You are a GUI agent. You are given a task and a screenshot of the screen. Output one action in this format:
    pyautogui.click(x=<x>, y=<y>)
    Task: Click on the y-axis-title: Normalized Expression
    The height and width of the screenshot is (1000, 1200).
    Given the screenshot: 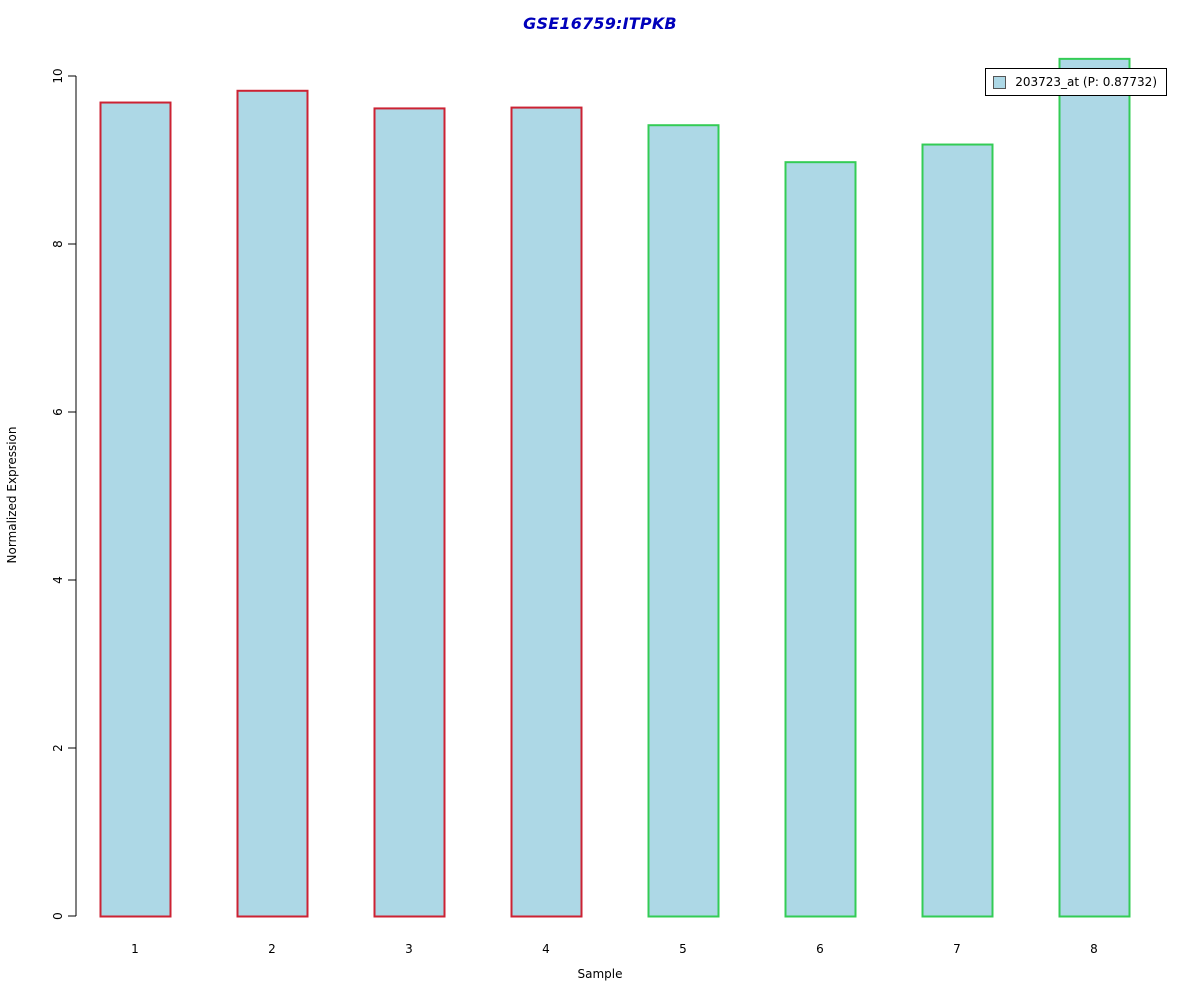 What is the action you would take?
    pyautogui.click(x=12, y=494)
    